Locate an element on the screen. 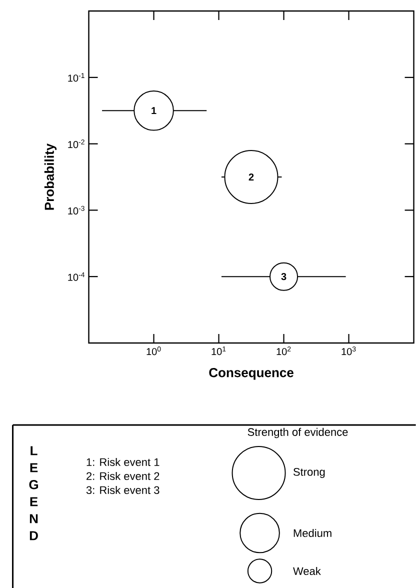  legend-label: Medium is located at coordinates (313, 533).